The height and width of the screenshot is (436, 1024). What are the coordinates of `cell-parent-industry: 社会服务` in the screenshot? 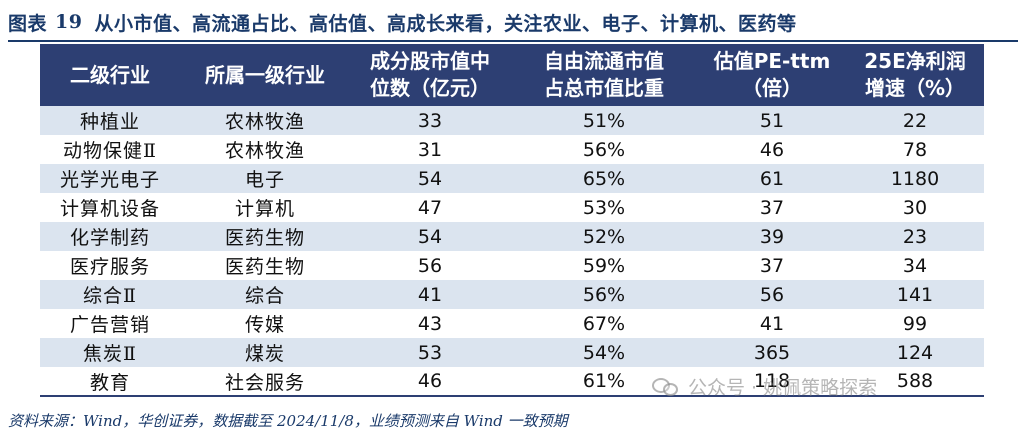 It's located at (264, 382).